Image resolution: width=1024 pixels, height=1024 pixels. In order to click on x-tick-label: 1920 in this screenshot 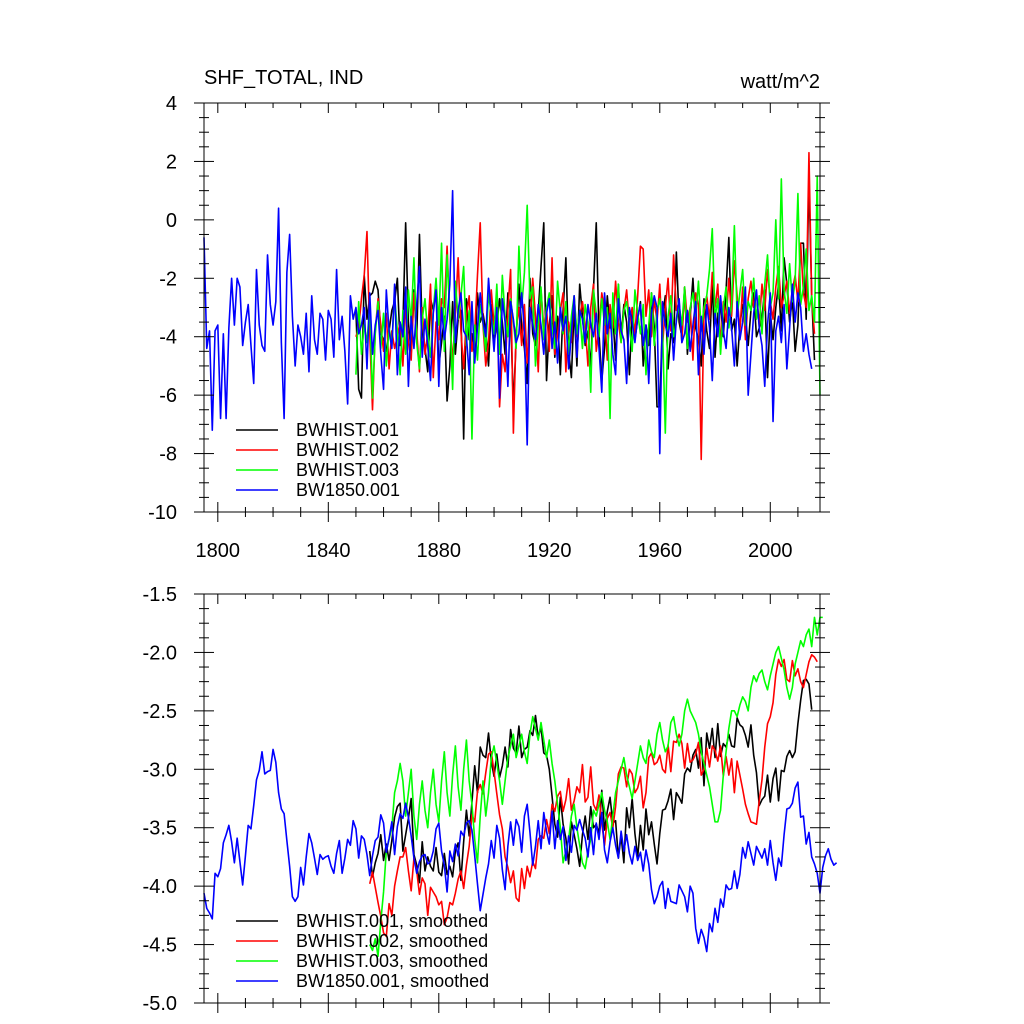, I will do `click(549, 551)`.